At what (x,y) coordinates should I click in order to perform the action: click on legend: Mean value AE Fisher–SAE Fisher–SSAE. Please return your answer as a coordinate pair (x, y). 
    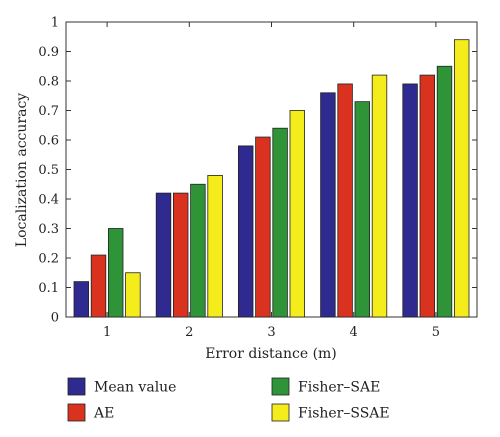
    Looking at the image, I should click on (228, 399).